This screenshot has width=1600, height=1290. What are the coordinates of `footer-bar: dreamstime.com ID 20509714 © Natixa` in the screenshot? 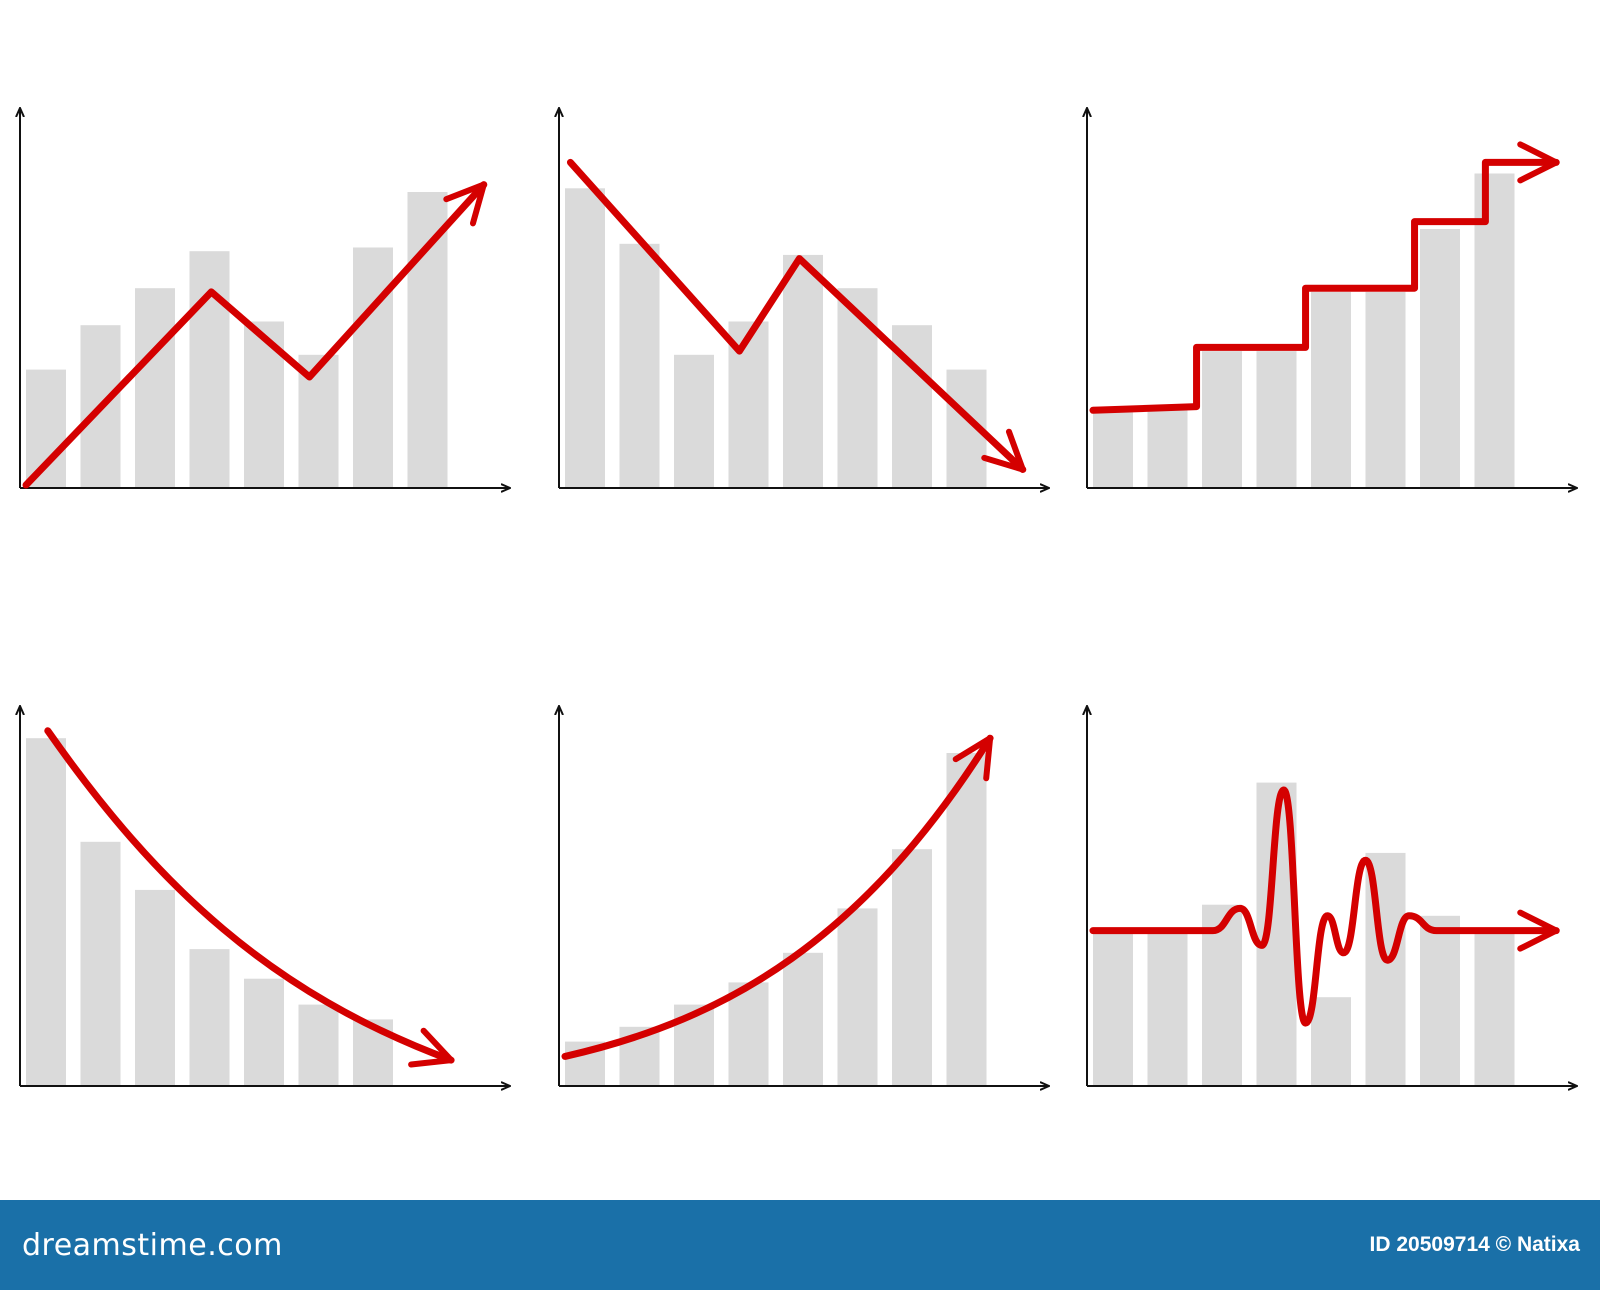 It's located at (800, 1245).